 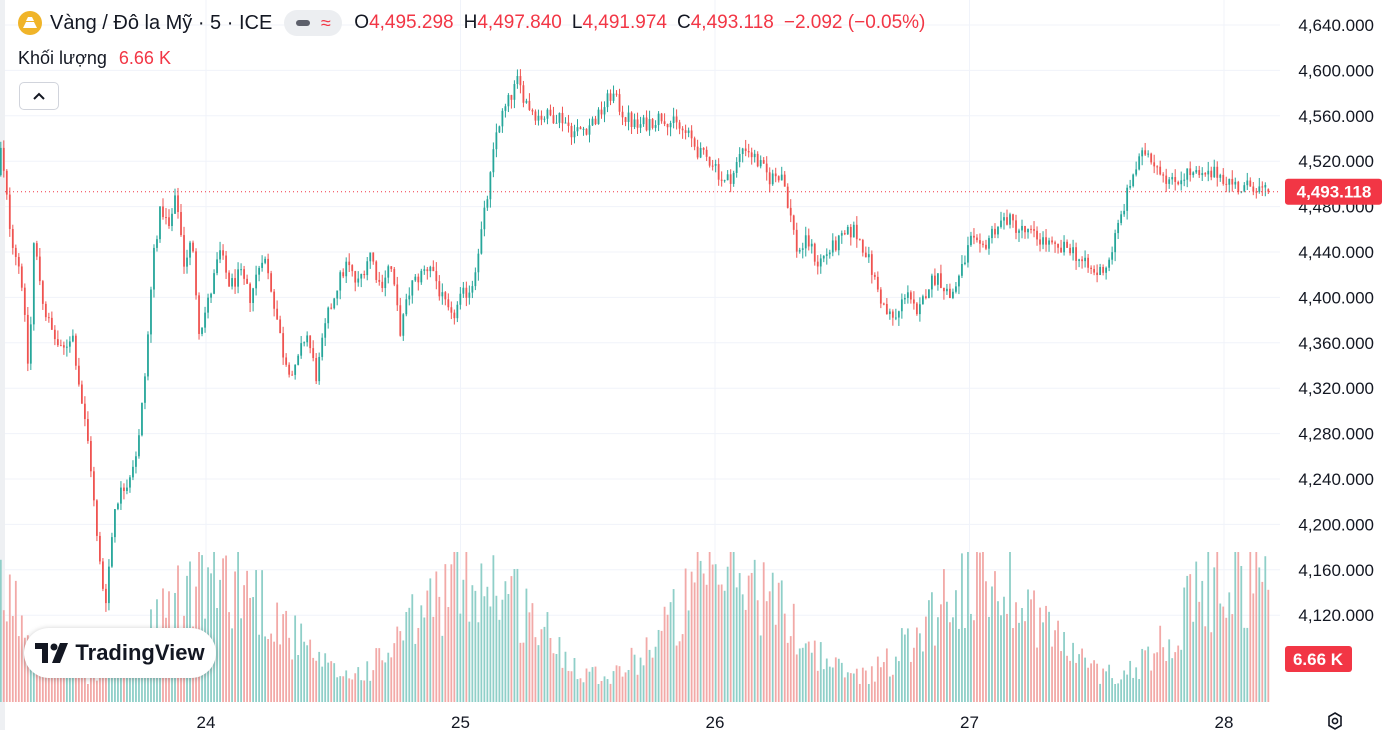 What do you see at coordinates (1336, 25) in the screenshot?
I see `y-tick-label: 4,640.000` at bounding box center [1336, 25].